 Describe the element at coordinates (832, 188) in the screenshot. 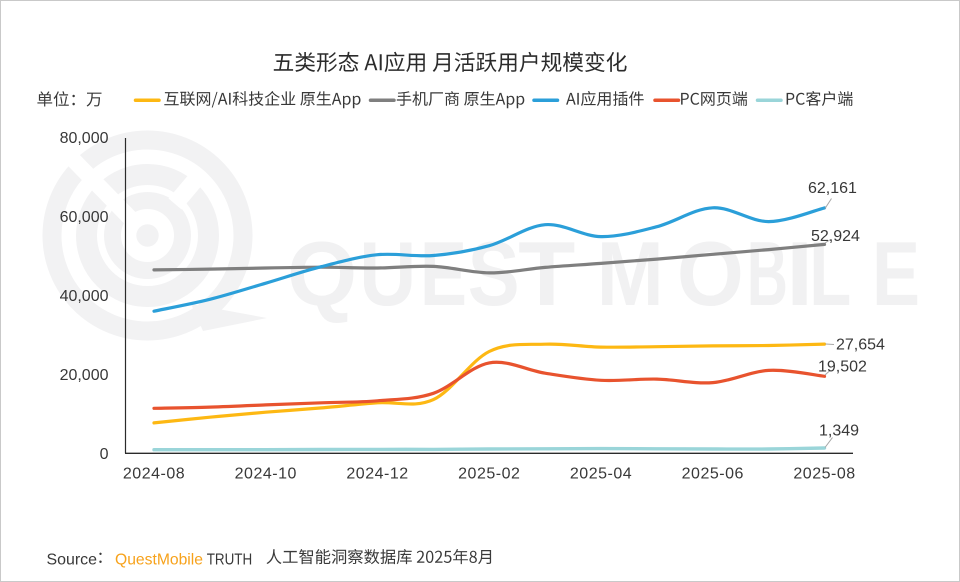

I see `svg-text: 62,161` at that location.